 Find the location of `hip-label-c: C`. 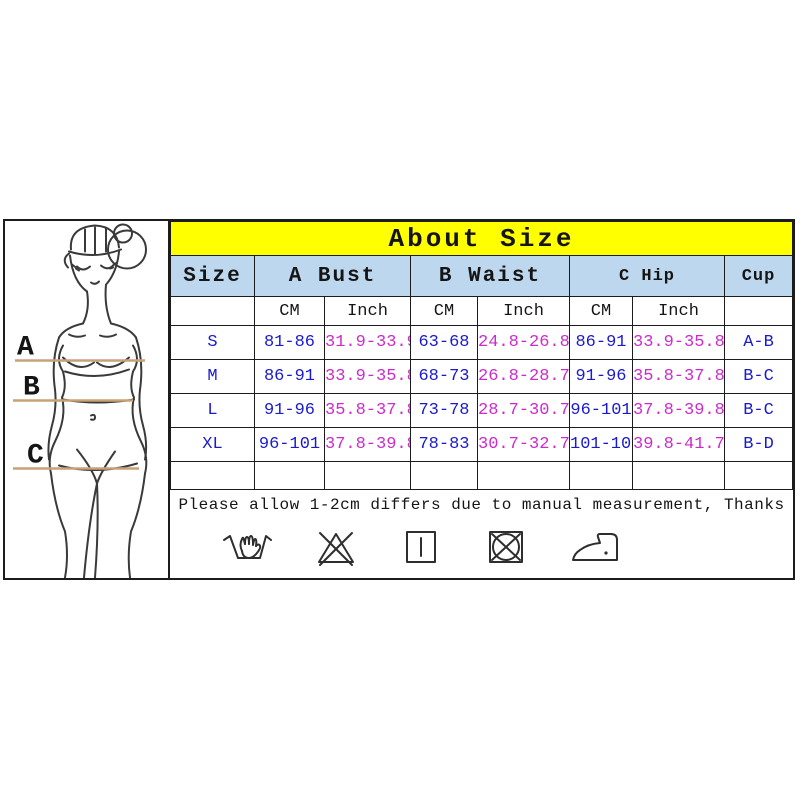

hip-label-c: C is located at coordinates (35, 456).